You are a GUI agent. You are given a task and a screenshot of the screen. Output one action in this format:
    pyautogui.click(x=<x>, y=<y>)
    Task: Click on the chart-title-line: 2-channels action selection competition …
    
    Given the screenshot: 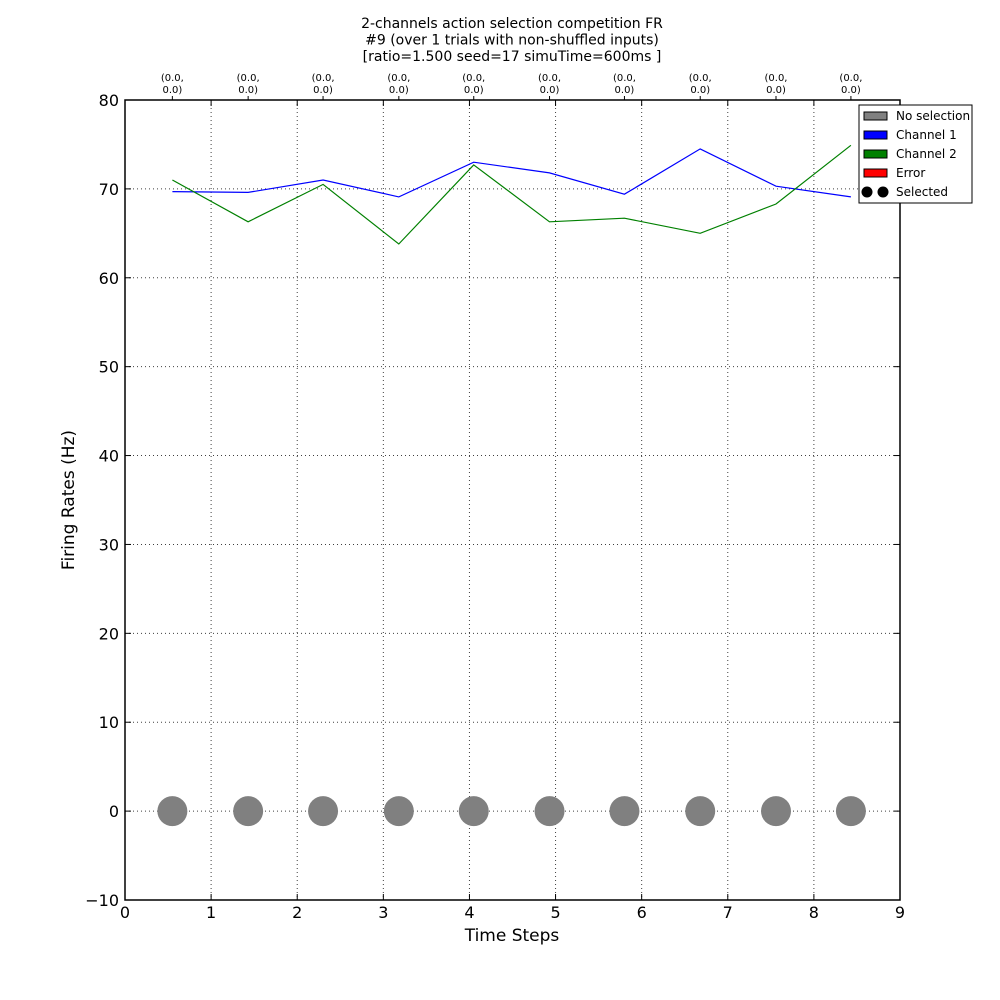 What is the action you would take?
    pyautogui.click(x=512, y=24)
    